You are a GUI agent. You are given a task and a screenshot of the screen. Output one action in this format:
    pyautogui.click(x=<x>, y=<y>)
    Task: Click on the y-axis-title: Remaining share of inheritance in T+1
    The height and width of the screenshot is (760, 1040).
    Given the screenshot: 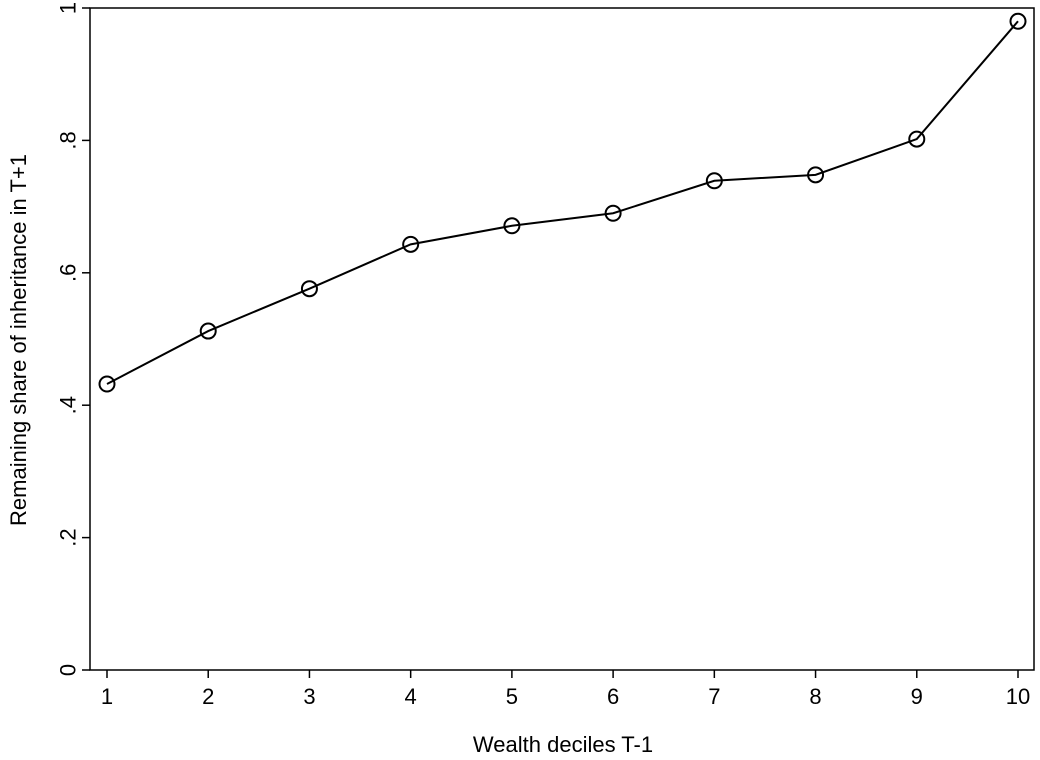 What is the action you would take?
    pyautogui.click(x=18, y=340)
    